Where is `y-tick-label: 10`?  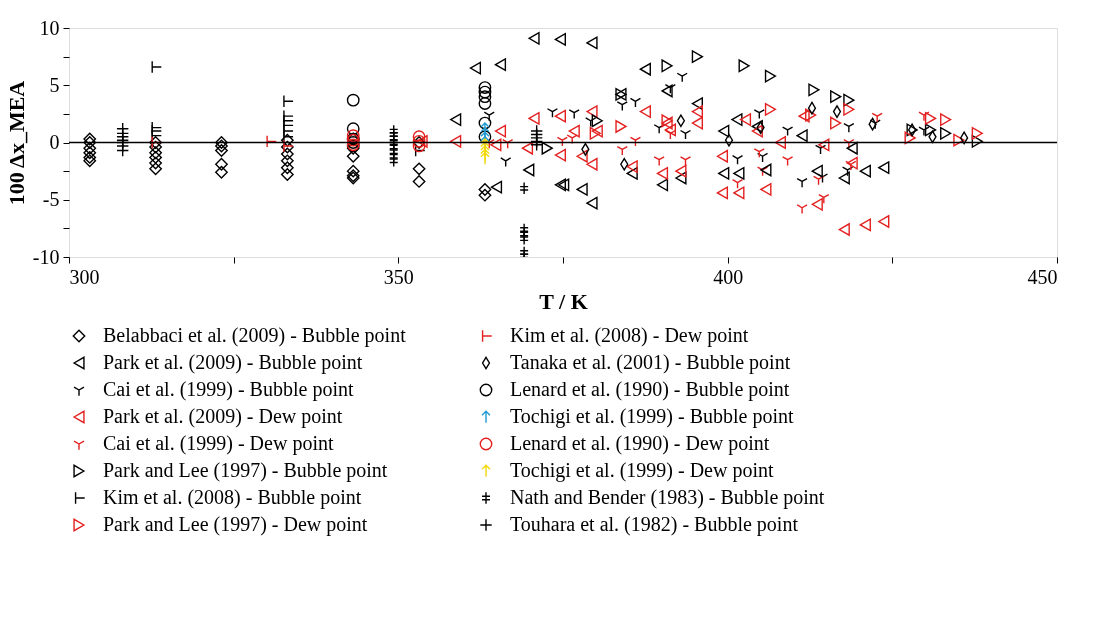 y-tick-label: 10 is located at coordinates (49, 27).